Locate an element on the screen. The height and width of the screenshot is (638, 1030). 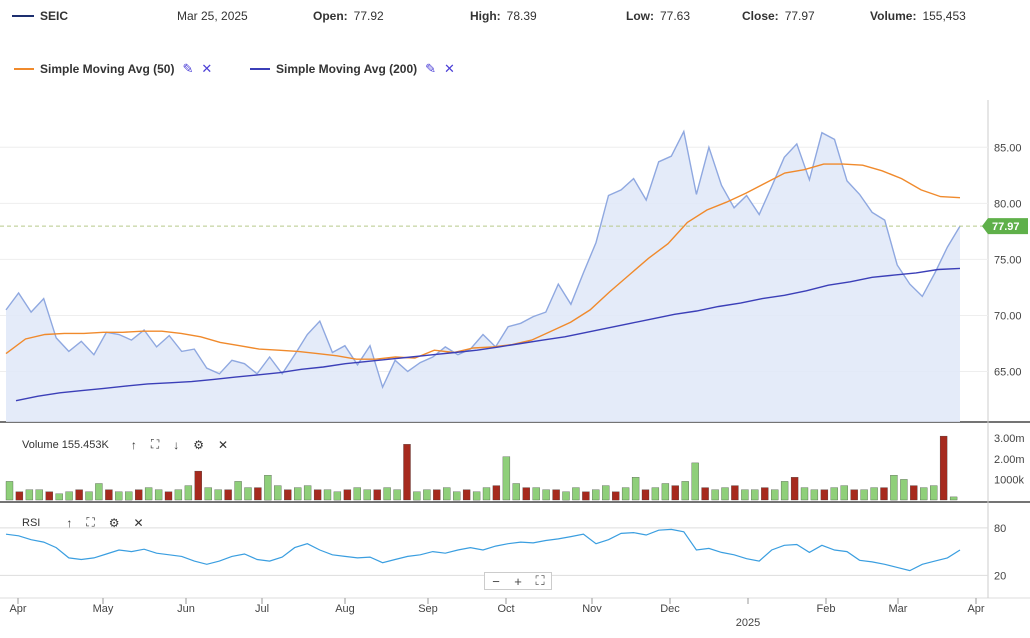
x-tick-label: Oct is located at coordinates (505, 609).